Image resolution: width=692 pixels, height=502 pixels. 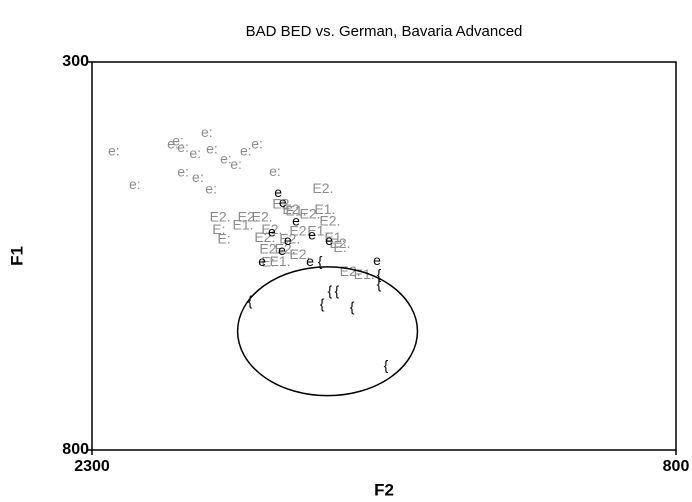 I want to click on y-axis-label: F1, so click(x=16, y=256).